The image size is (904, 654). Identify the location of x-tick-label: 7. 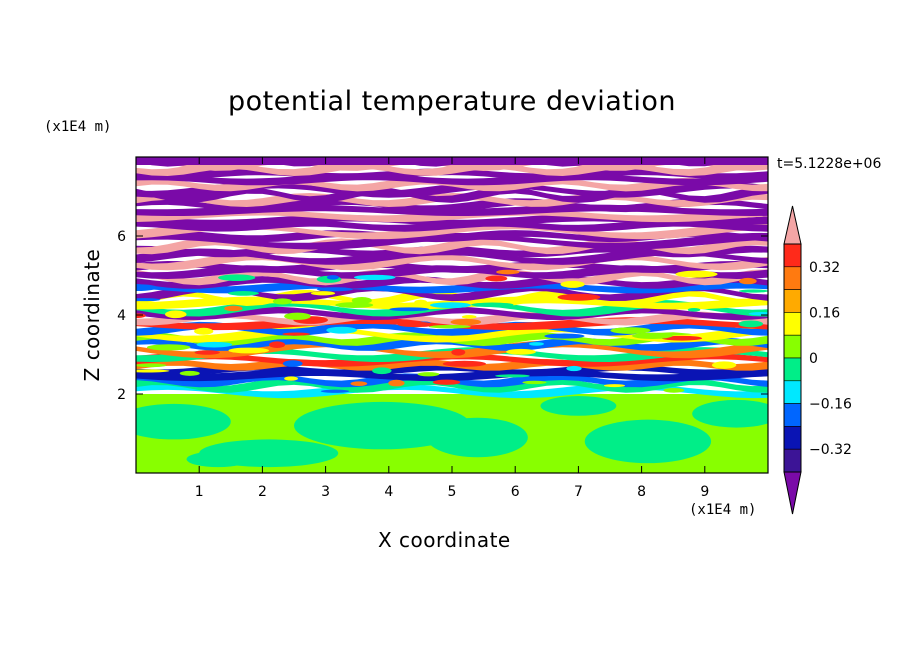
(578, 492).